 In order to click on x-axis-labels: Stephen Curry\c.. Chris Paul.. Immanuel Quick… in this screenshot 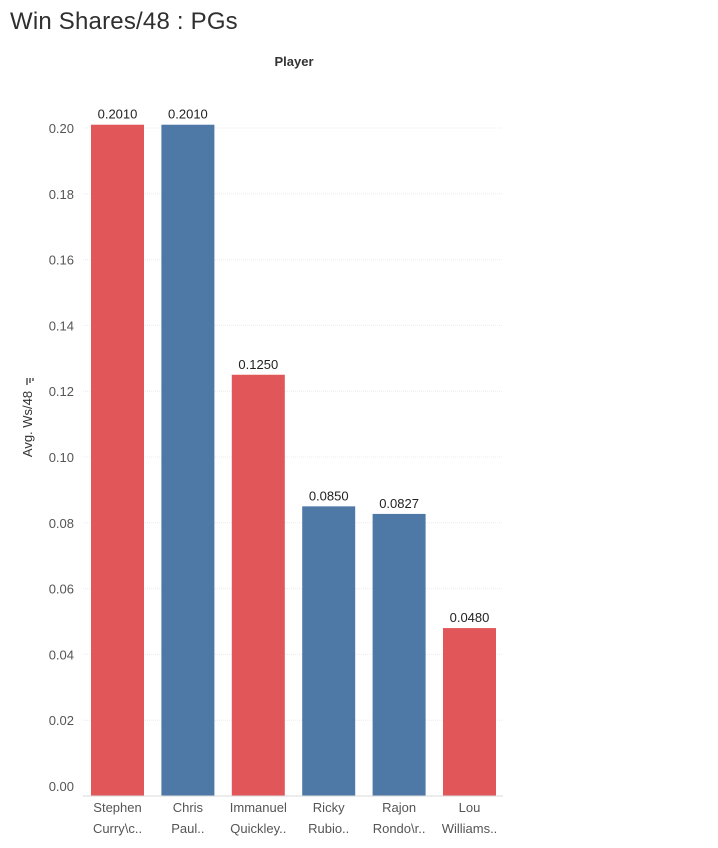, I will do `click(295, 818)`.